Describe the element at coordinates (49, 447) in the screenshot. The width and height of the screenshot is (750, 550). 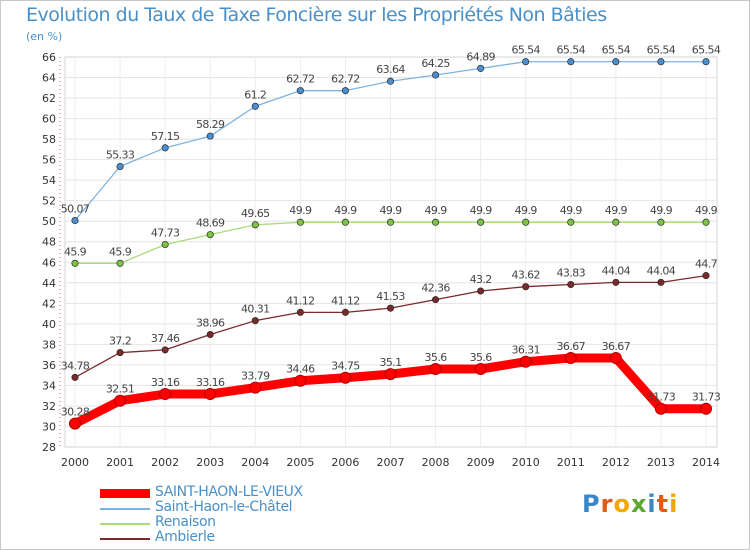
I see `y-tick-label: 28` at that location.